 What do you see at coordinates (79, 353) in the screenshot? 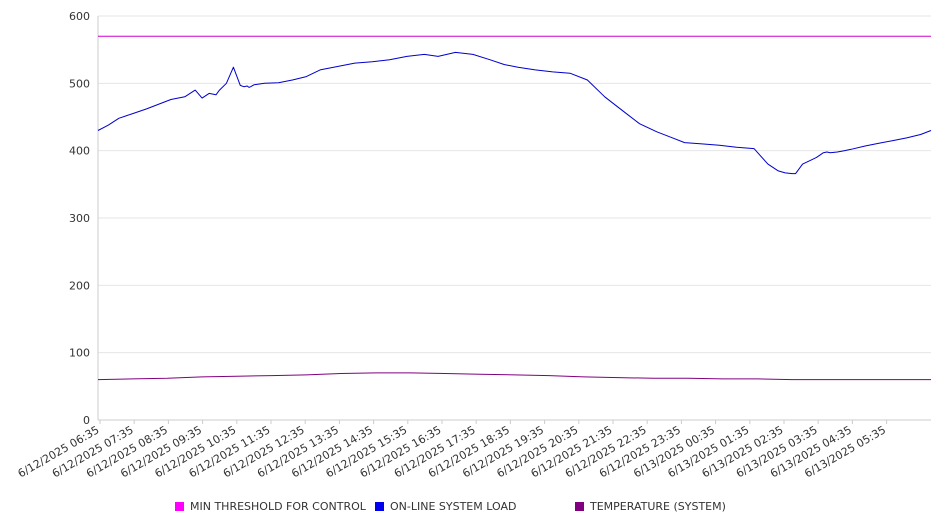
I see `y-tick-label: 100` at bounding box center [79, 353].